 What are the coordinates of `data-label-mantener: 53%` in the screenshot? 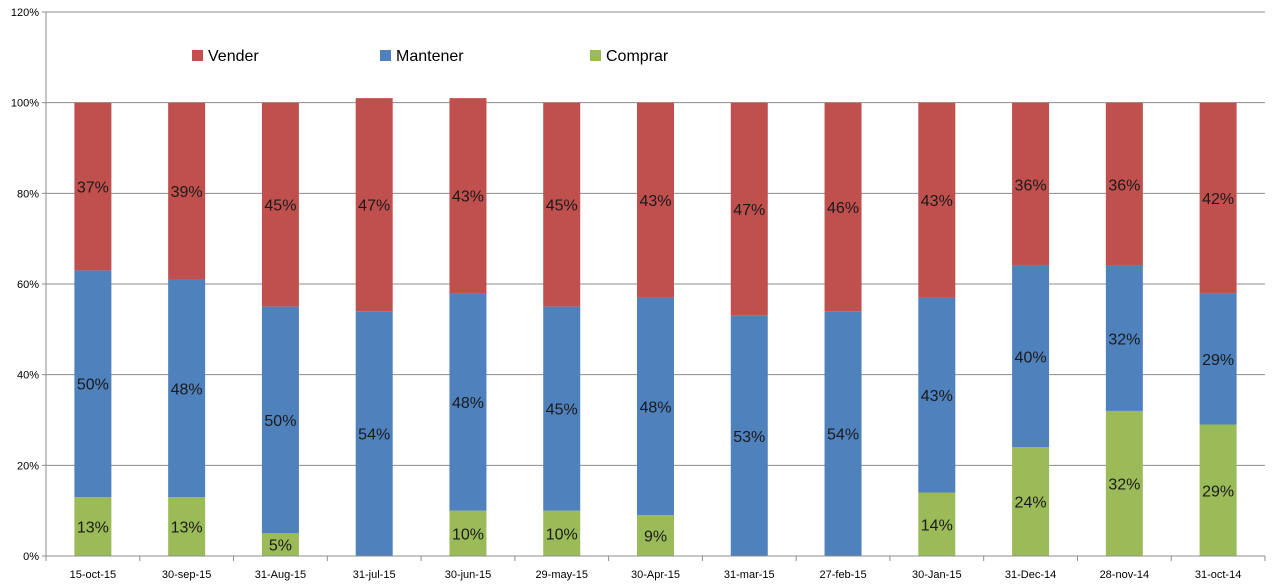 It's located at (749, 437).